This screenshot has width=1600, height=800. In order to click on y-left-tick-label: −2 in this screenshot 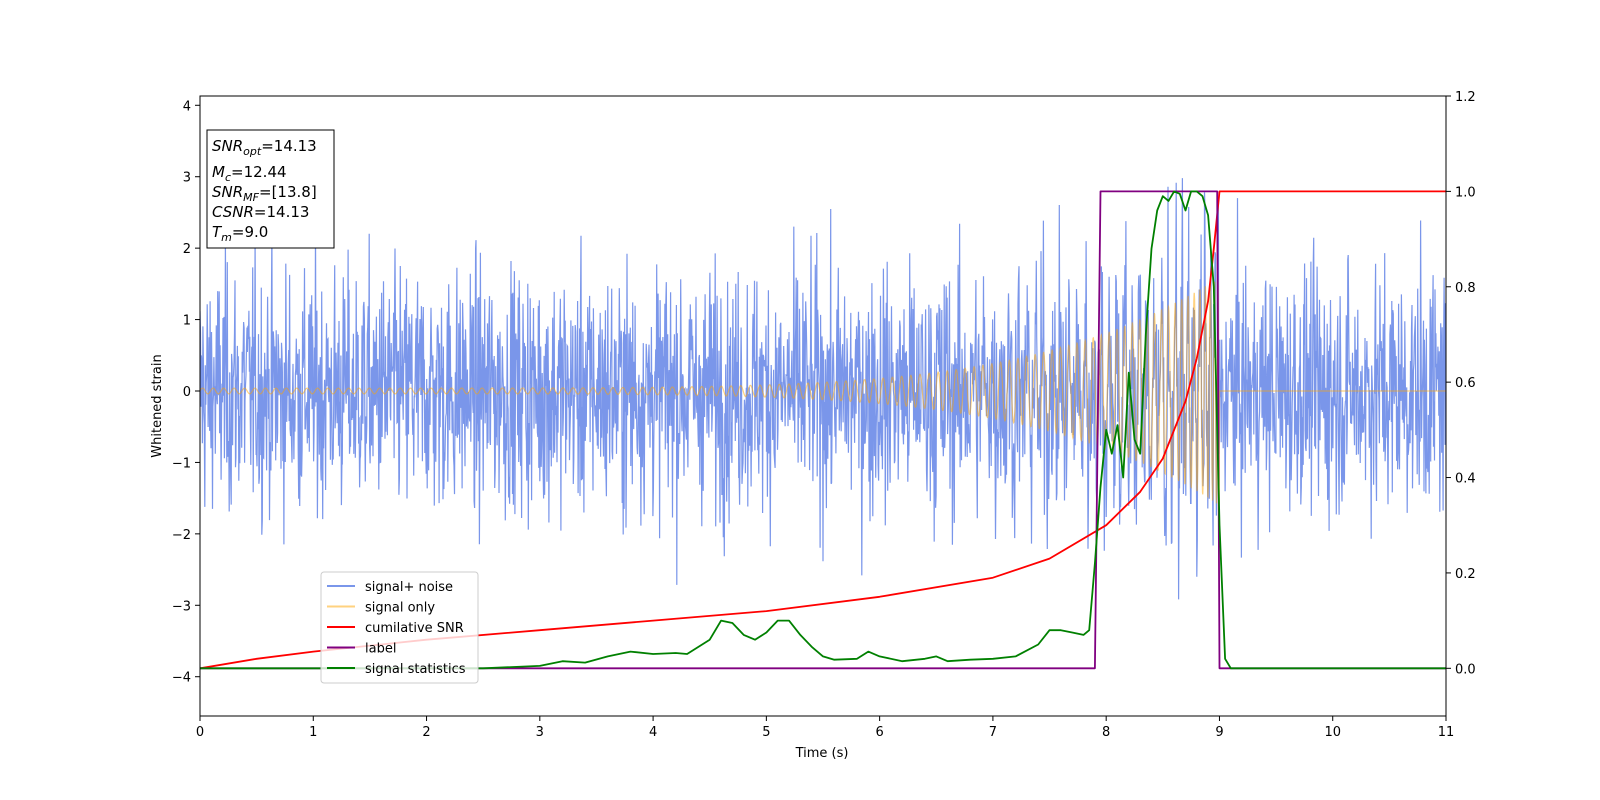, I will do `click(181, 535)`.